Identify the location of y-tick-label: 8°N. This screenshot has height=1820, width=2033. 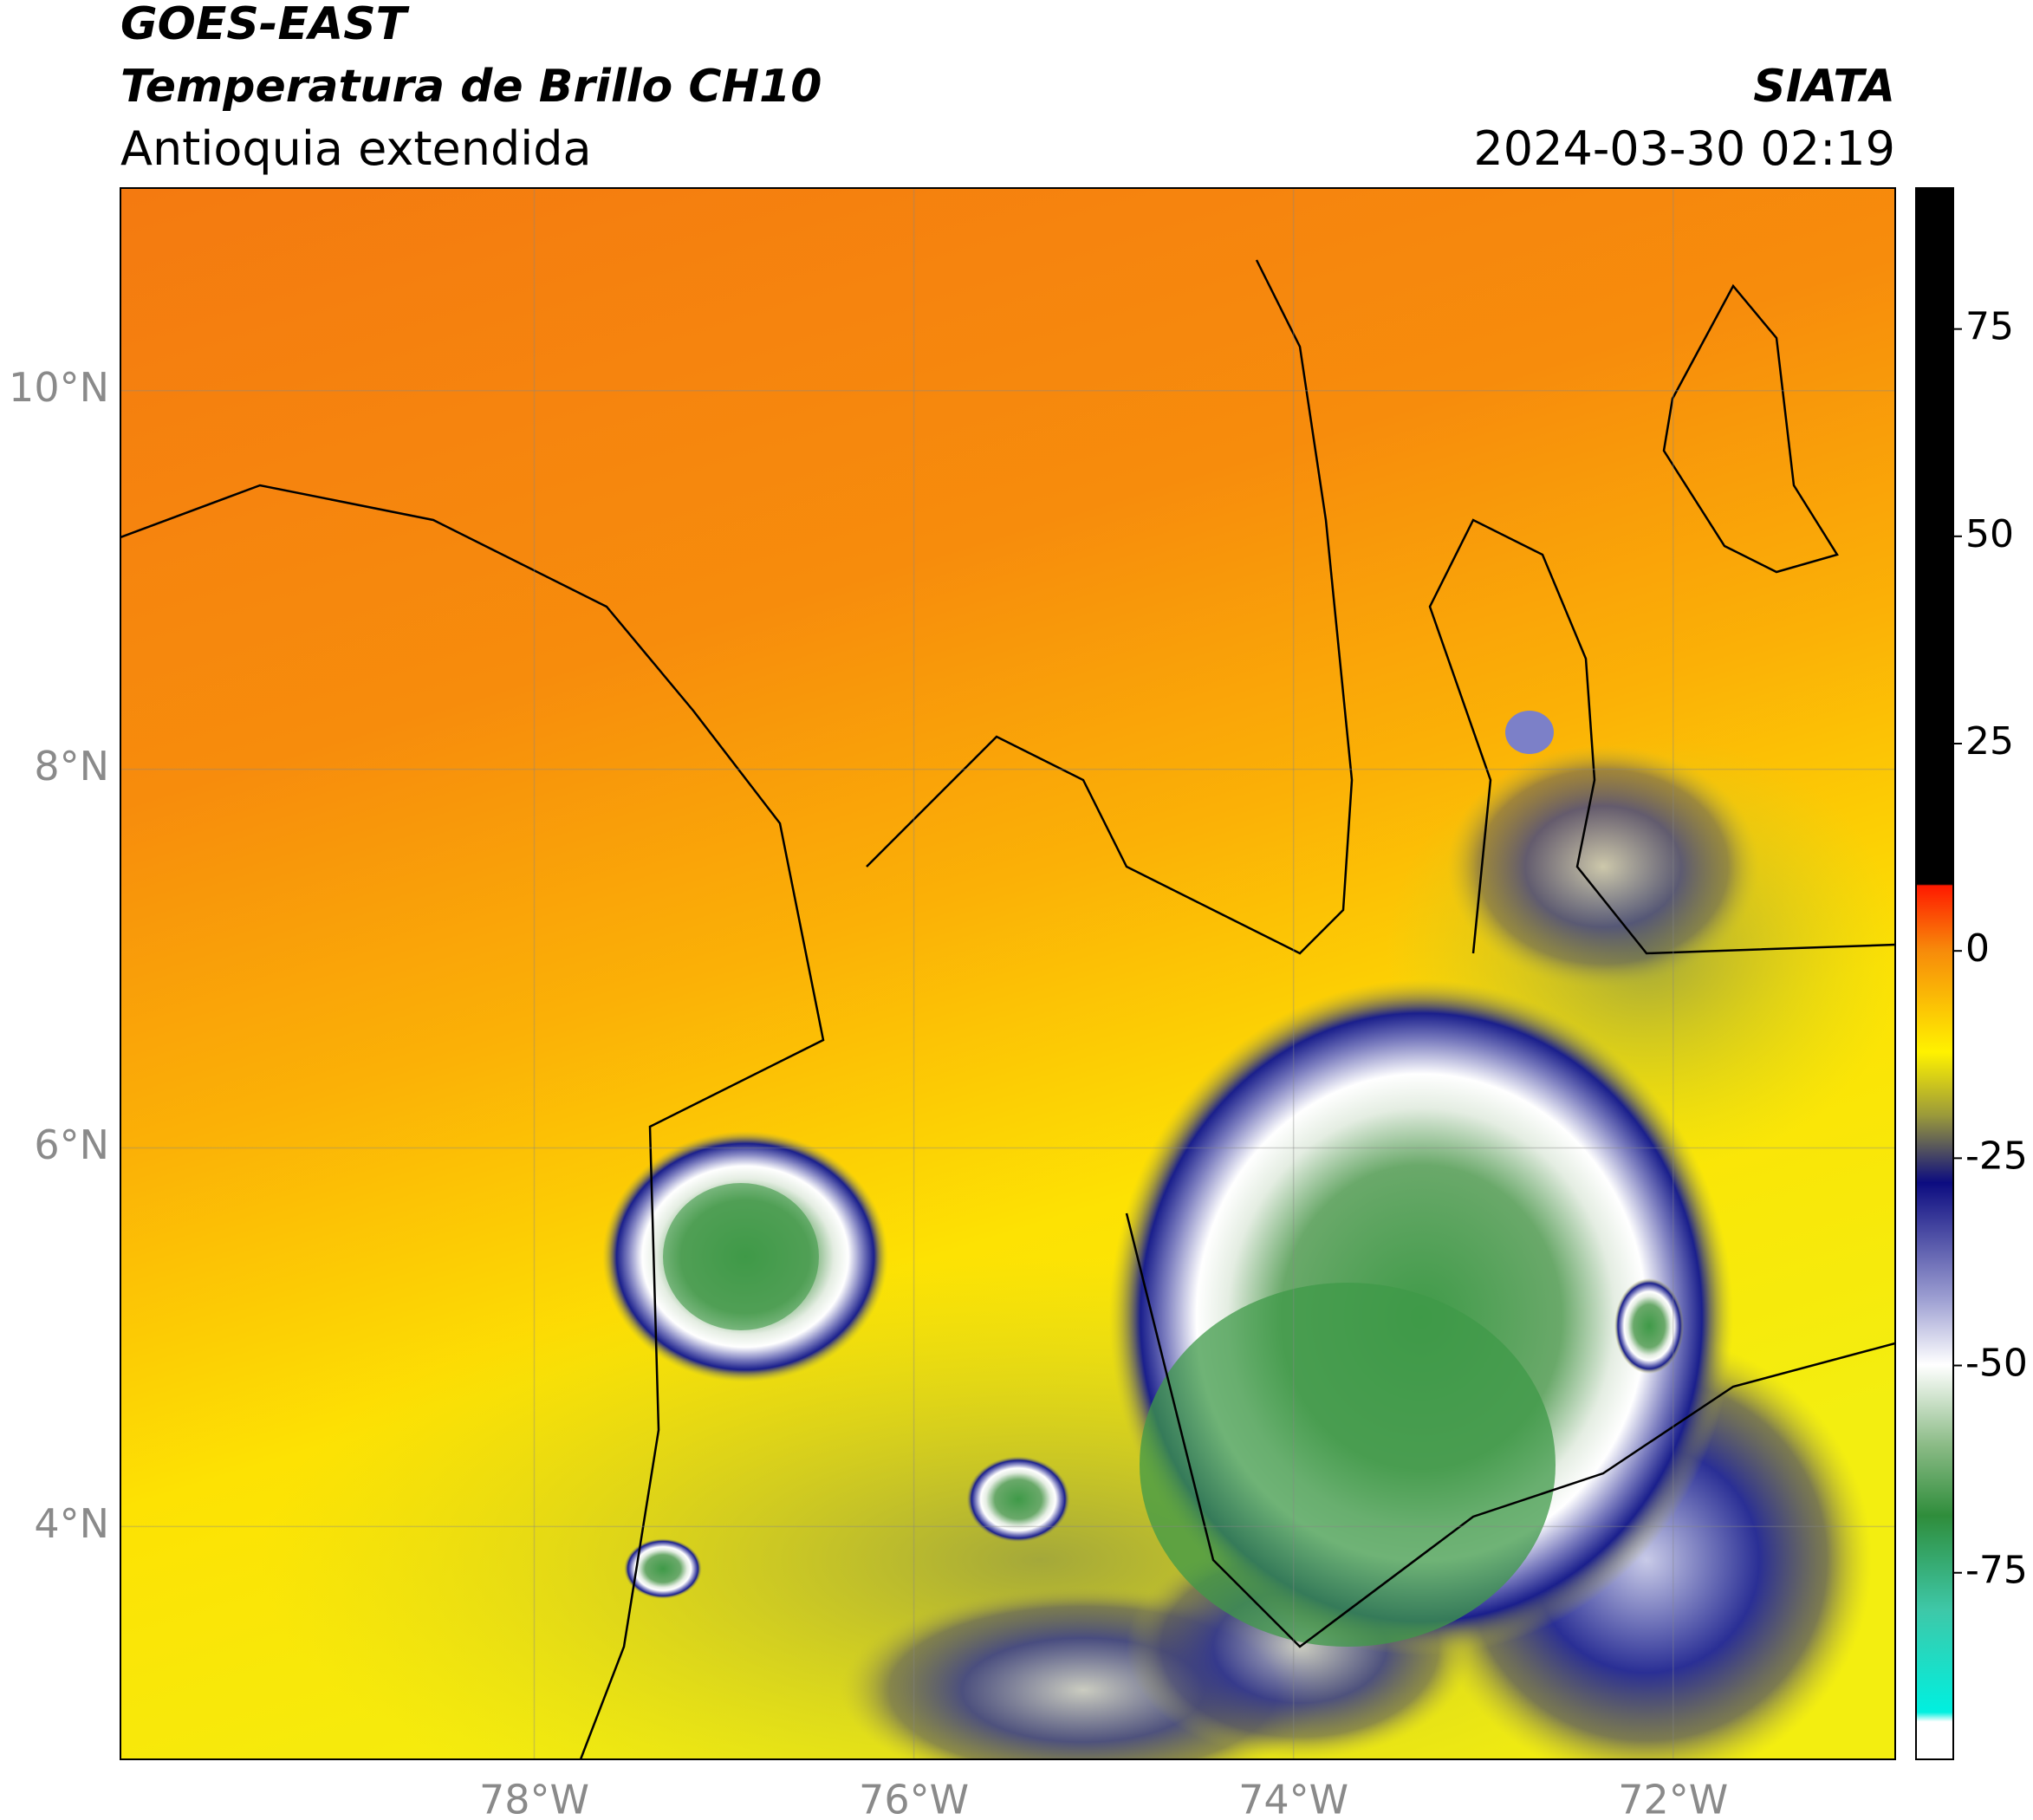
(71, 766).